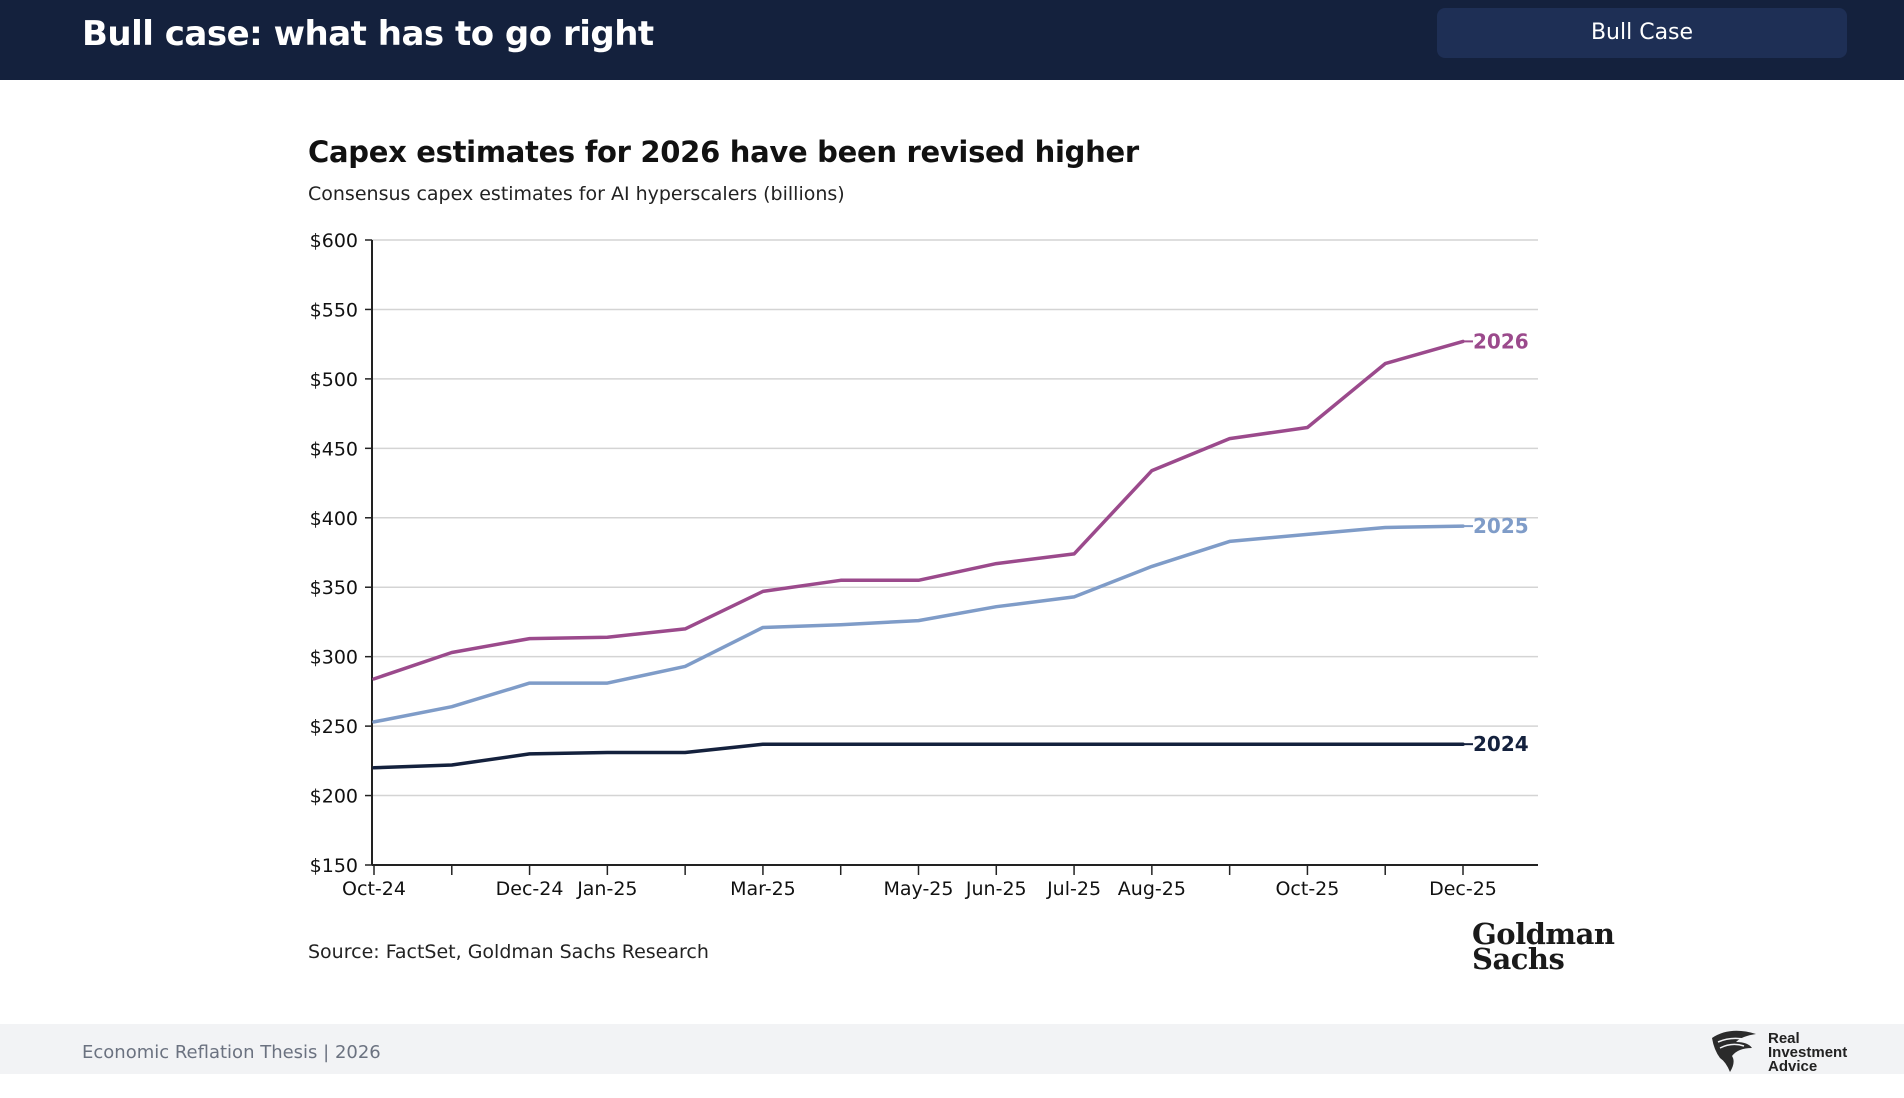  Describe the element at coordinates (334, 519) in the screenshot. I see `y-tick-label: $400` at that location.